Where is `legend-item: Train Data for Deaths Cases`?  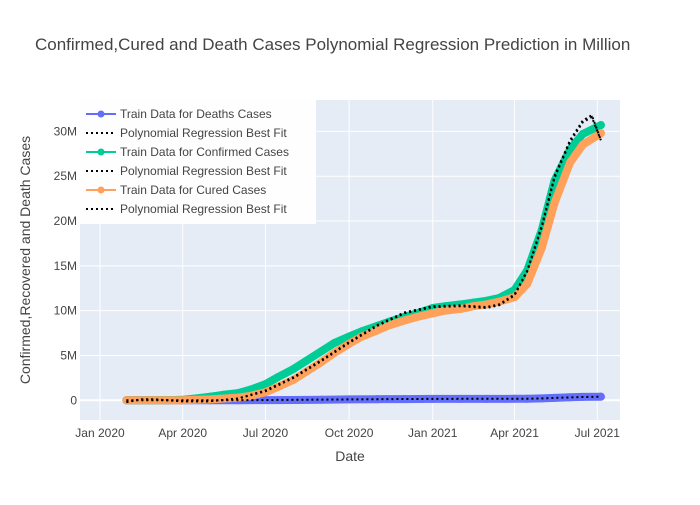 legend-item: Train Data for Deaths Cases is located at coordinates (179, 114).